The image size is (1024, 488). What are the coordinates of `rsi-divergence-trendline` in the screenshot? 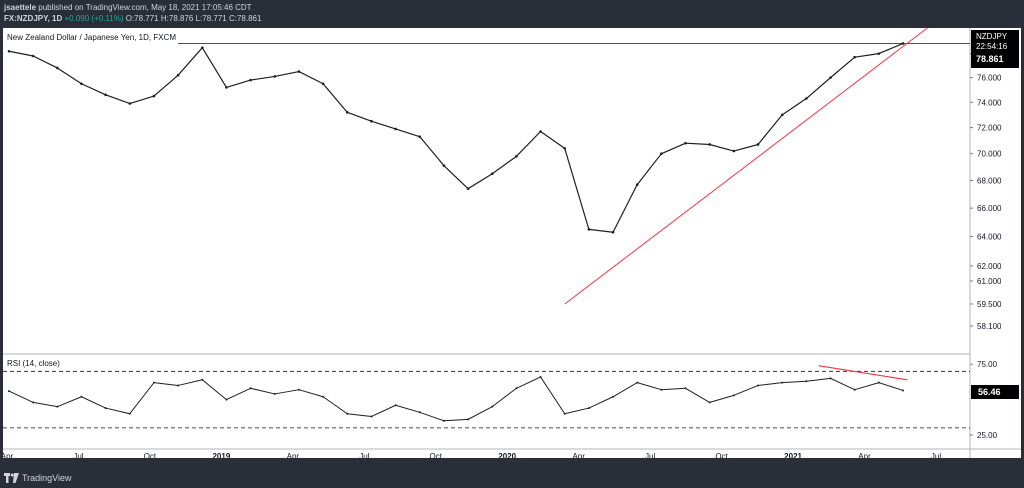 It's located at (863, 373).